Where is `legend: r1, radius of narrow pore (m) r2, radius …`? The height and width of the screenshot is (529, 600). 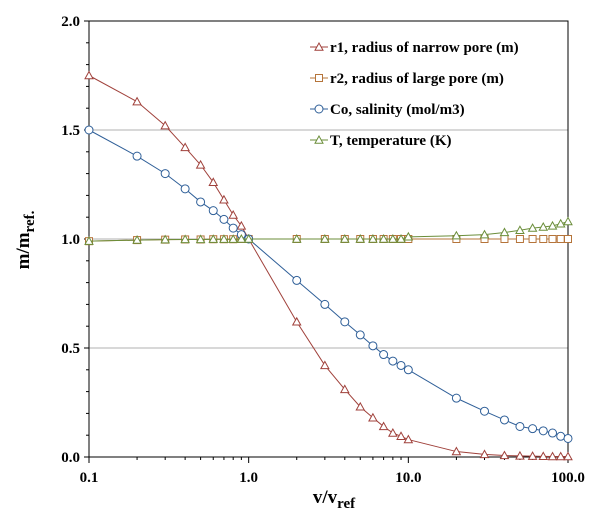
legend: r1, radius of narrow pore (m) r2, radius … is located at coordinates (414, 94).